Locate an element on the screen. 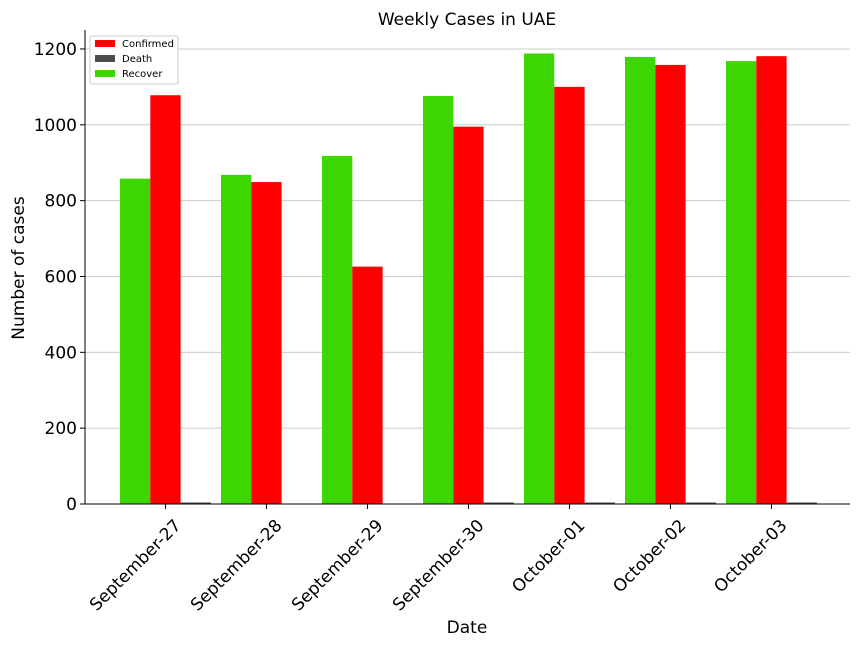 This screenshot has width=864, height=648. y-tick-label: 0 is located at coordinates (71, 505).